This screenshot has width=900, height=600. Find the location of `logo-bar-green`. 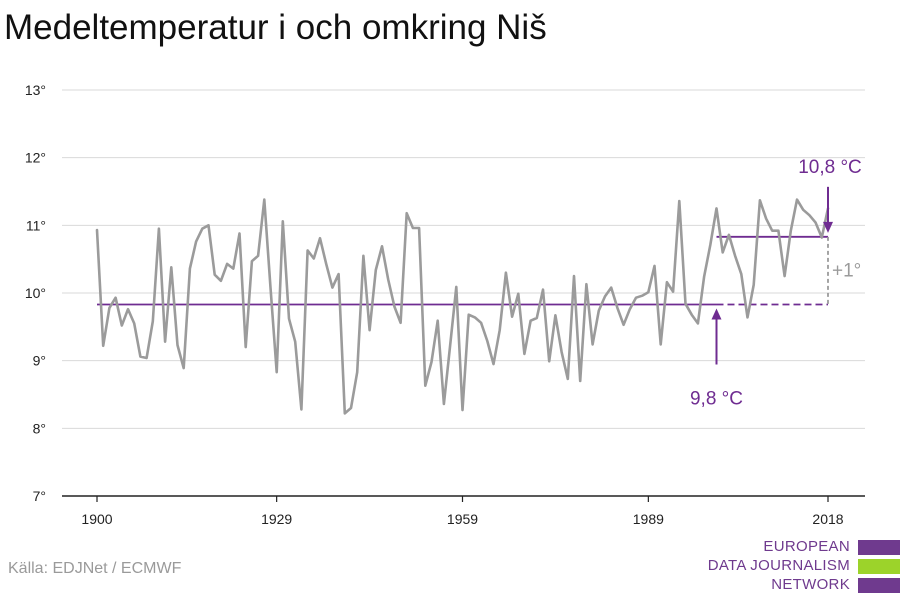

logo-bar-green is located at coordinates (879, 566).